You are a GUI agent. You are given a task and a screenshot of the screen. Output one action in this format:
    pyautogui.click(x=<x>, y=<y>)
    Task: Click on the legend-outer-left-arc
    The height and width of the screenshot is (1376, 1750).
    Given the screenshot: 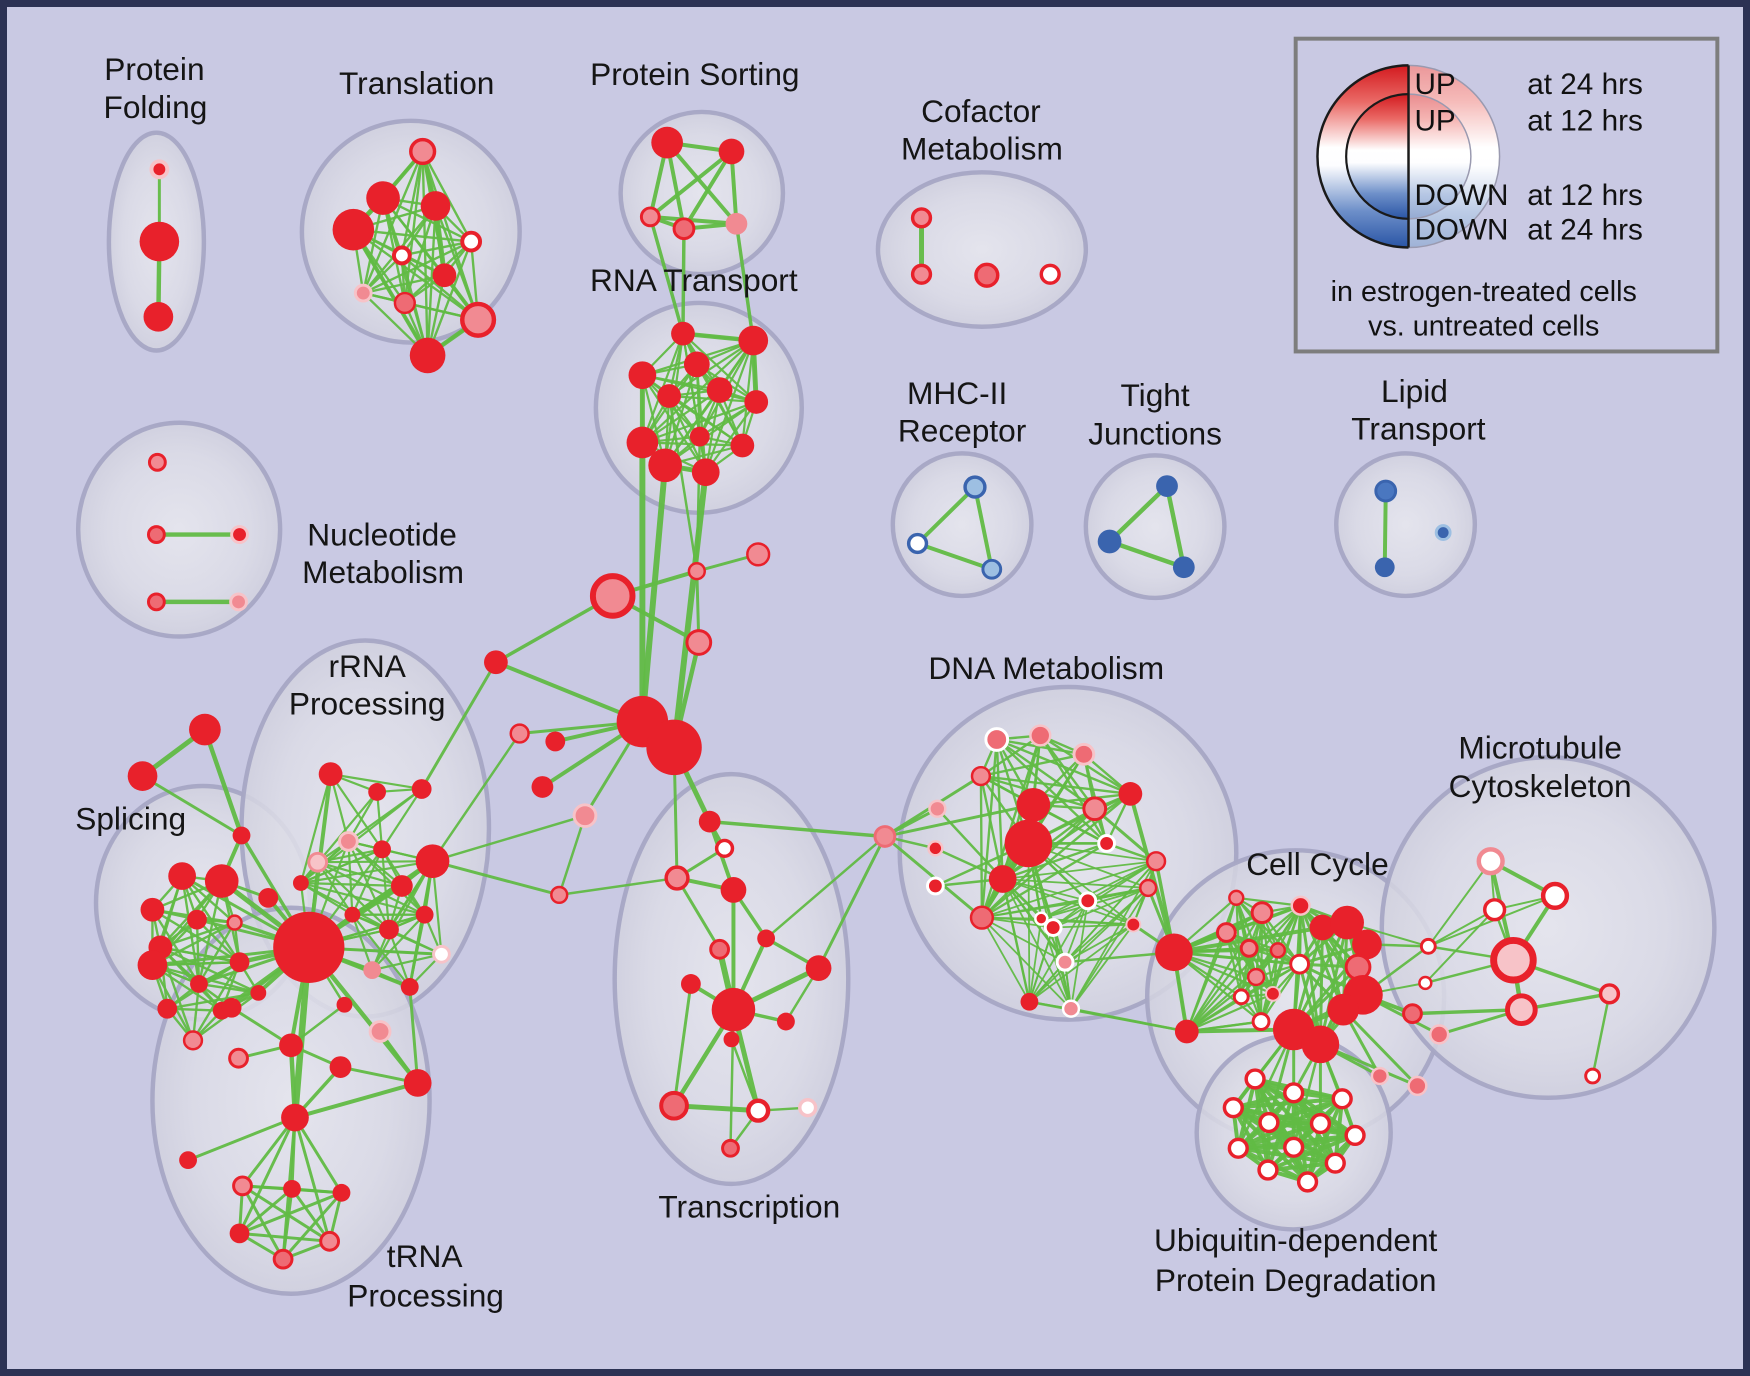 What is the action you would take?
    pyautogui.click(x=1362, y=156)
    